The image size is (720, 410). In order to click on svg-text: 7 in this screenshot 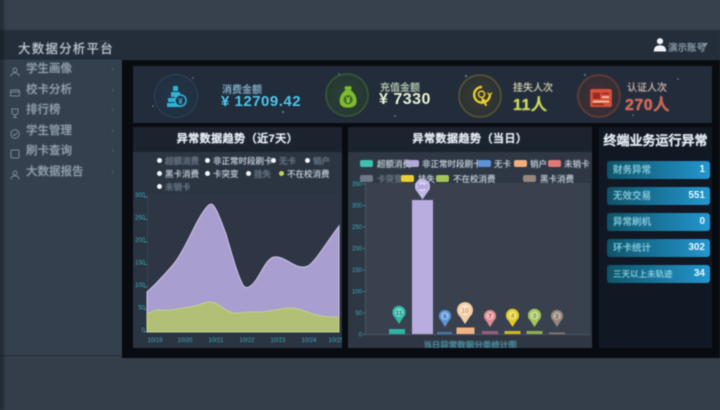, I will do `click(490, 317)`.